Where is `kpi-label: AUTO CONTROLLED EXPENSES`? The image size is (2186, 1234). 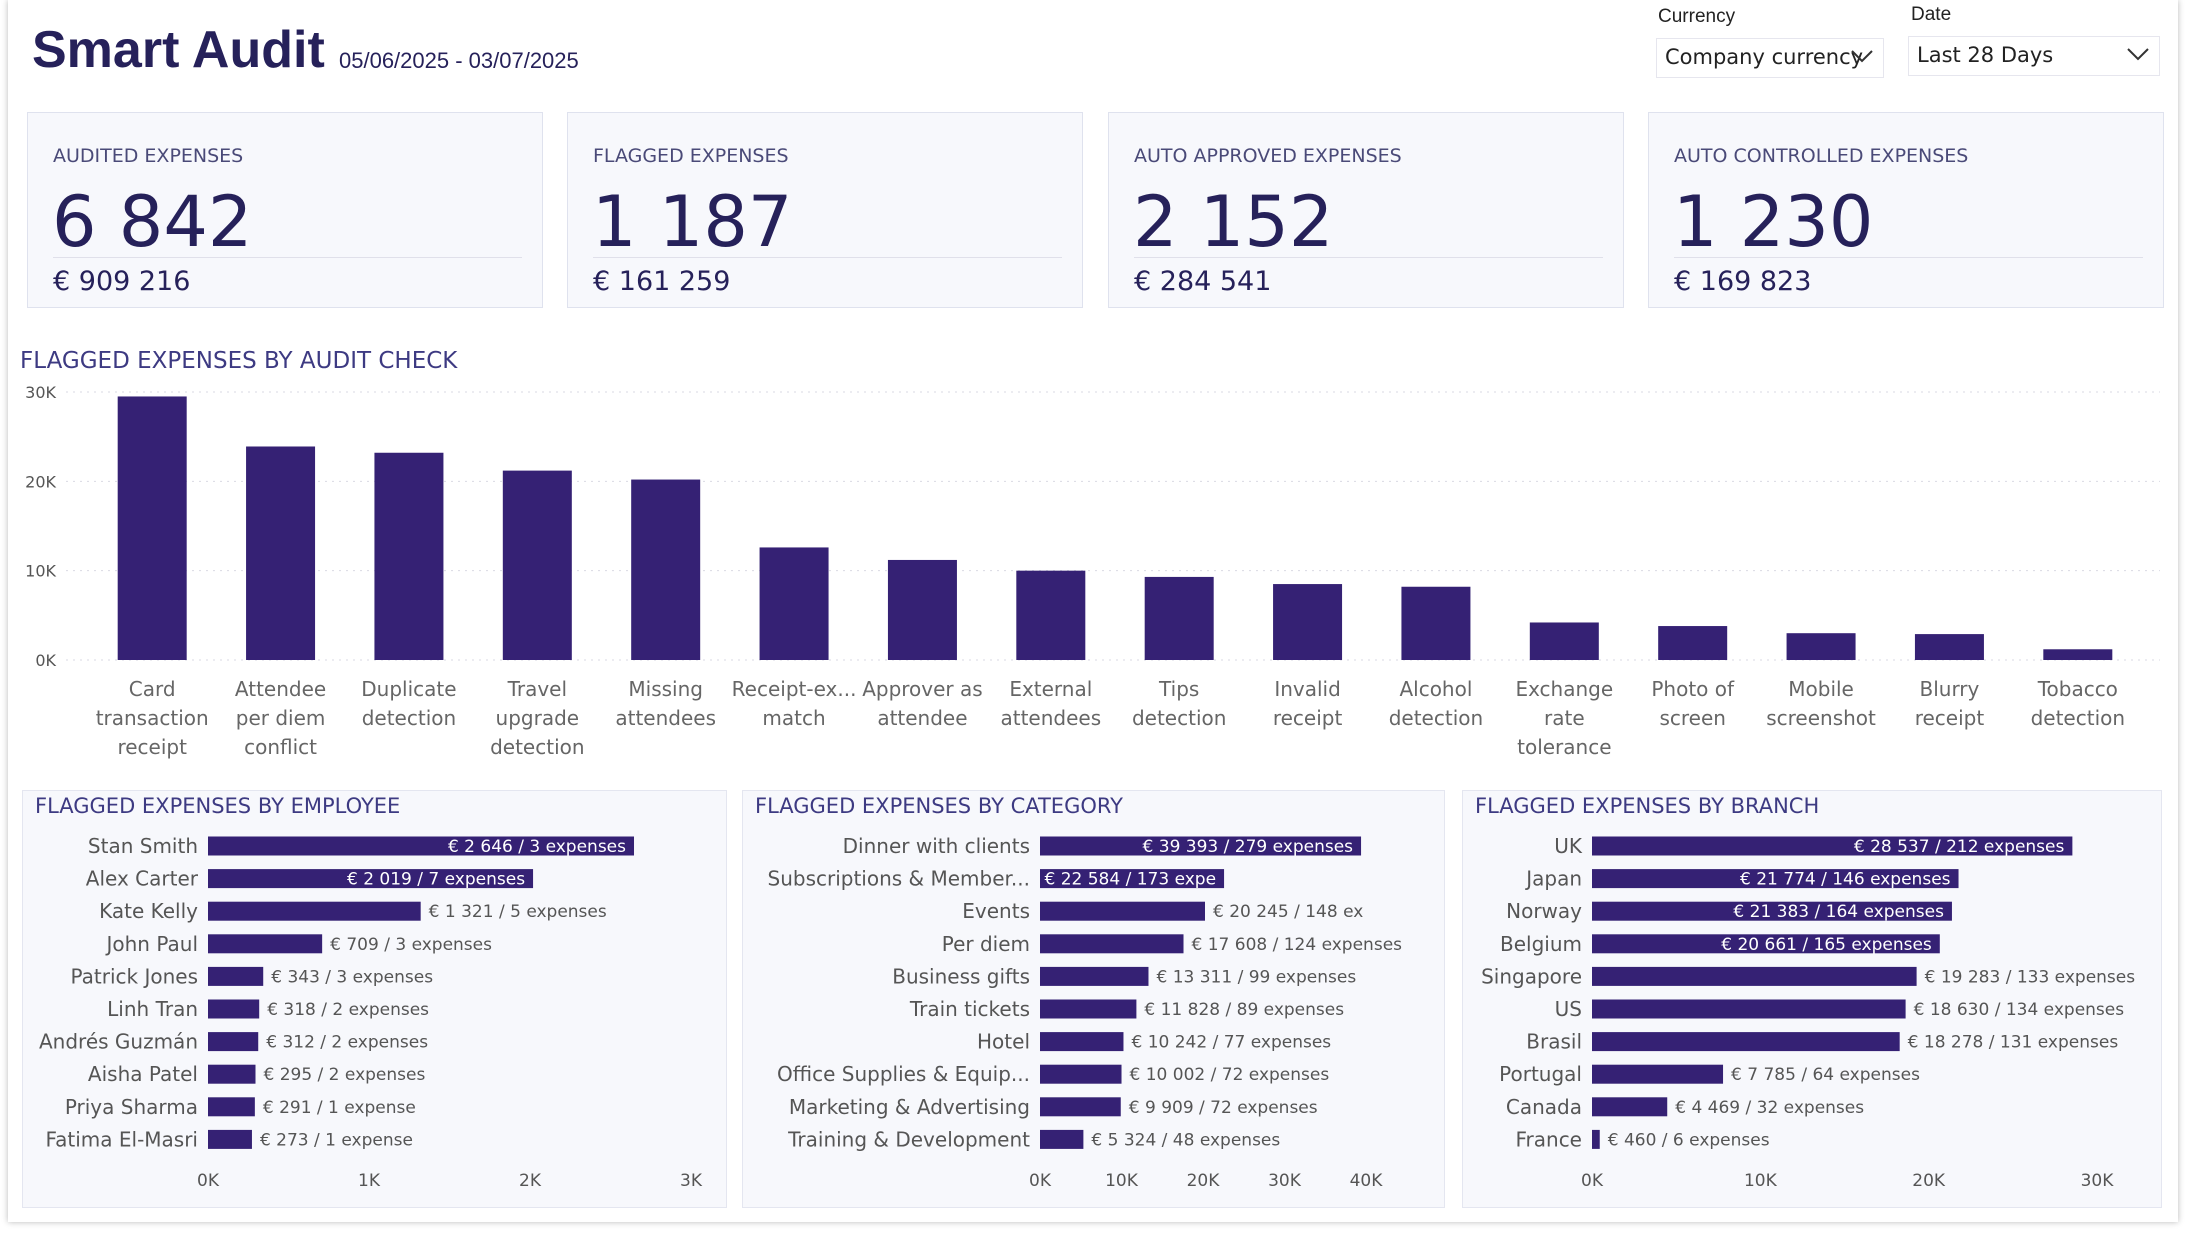 kpi-label: AUTO CONTROLLED EXPENSES is located at coordinates (1821, 156).